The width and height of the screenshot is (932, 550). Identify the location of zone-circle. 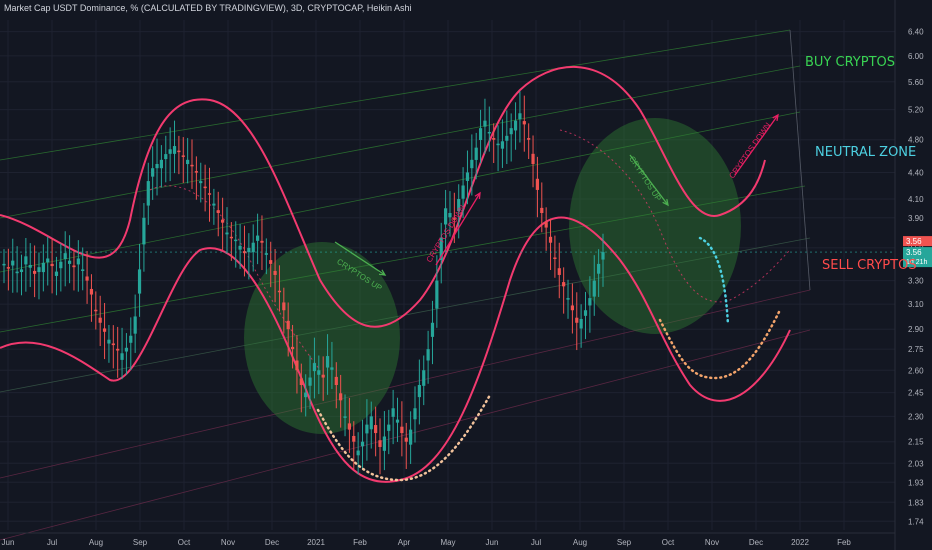
(655, 226).